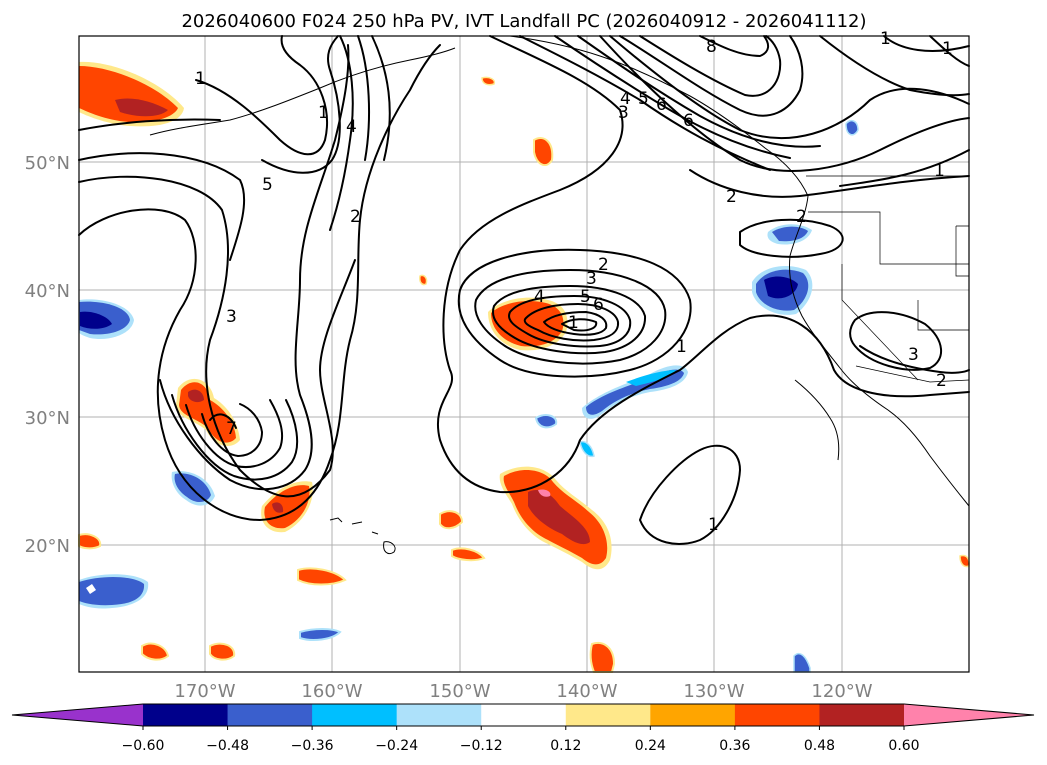 The height and width of the screenshot is (765, 1047). What do you see at coordinates (362, 536) in the screenshot?
I see `hawaii-islands` at bounding box center [362, 536].